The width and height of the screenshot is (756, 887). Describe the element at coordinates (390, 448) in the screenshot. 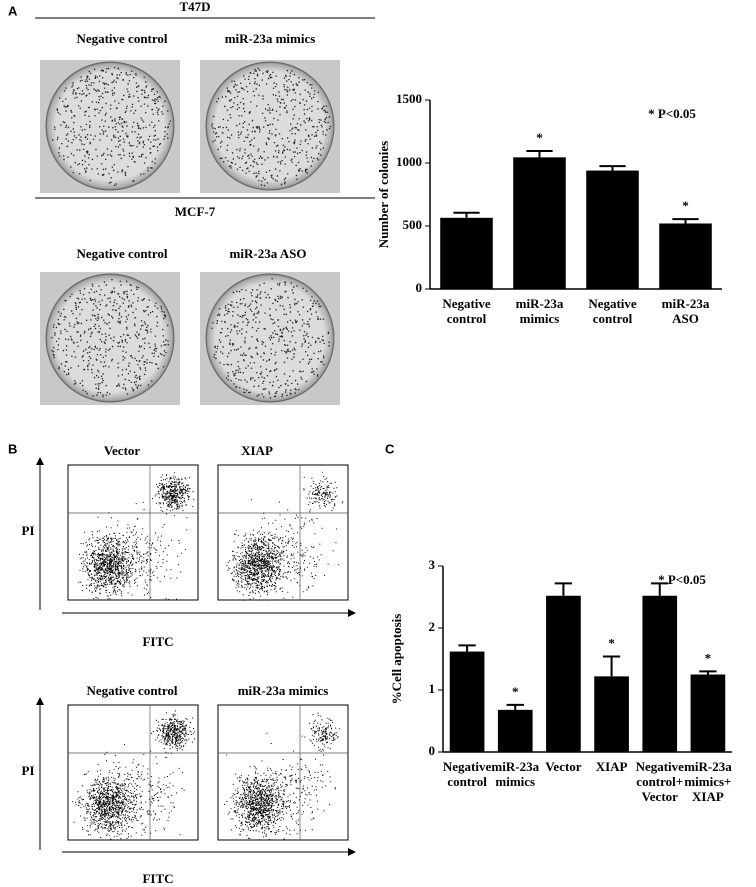

I see `panel-label: C` at that location.